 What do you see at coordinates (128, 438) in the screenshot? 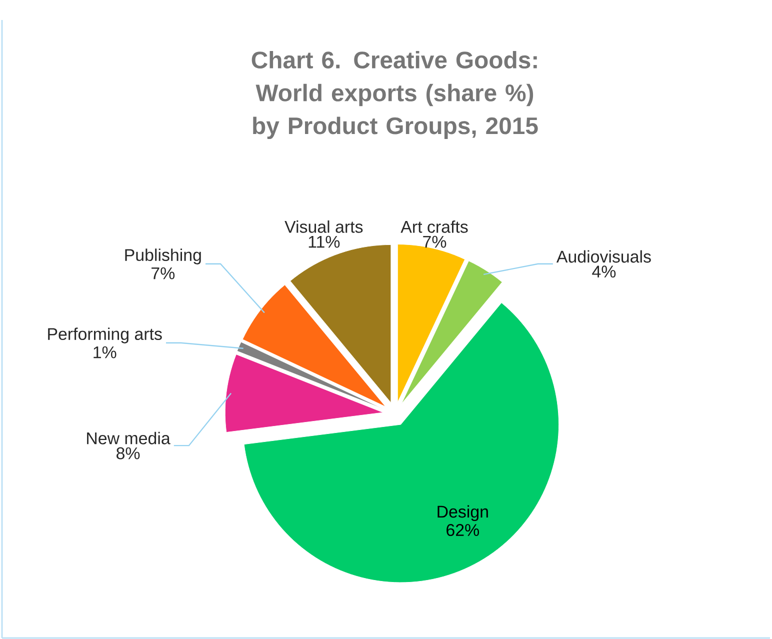
I see `slice-label: New media` at bounding box center [128, 438].